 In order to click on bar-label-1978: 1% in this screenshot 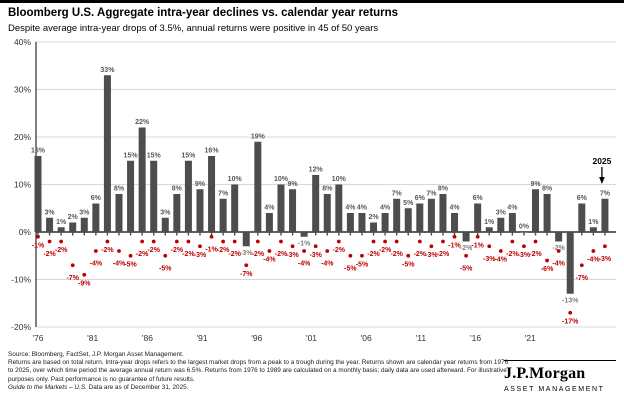, I will do `click(61, 222)`.